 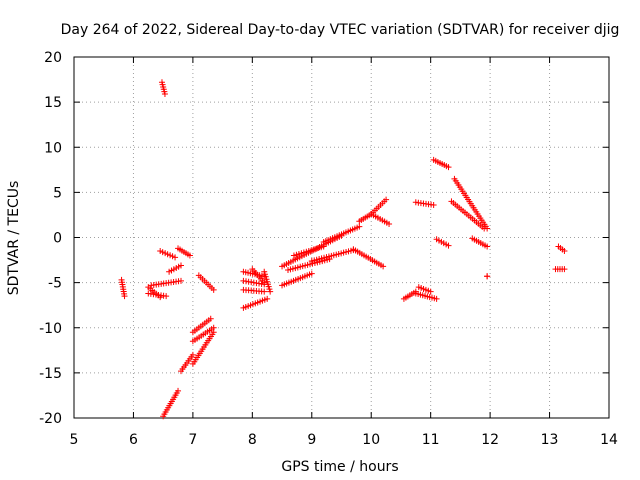 What do you see at coordinates (74, 440) in the screenshot?
I see `x-tick-label: 5` at bounding box center [74, 440].